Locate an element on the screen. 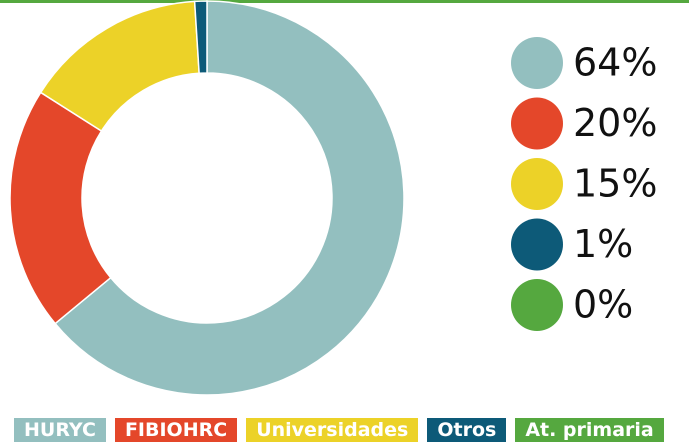 Image resolution: width=689 pixels, height=442 pixels. category-label: At. primaria is located at coordinates (589, 430).